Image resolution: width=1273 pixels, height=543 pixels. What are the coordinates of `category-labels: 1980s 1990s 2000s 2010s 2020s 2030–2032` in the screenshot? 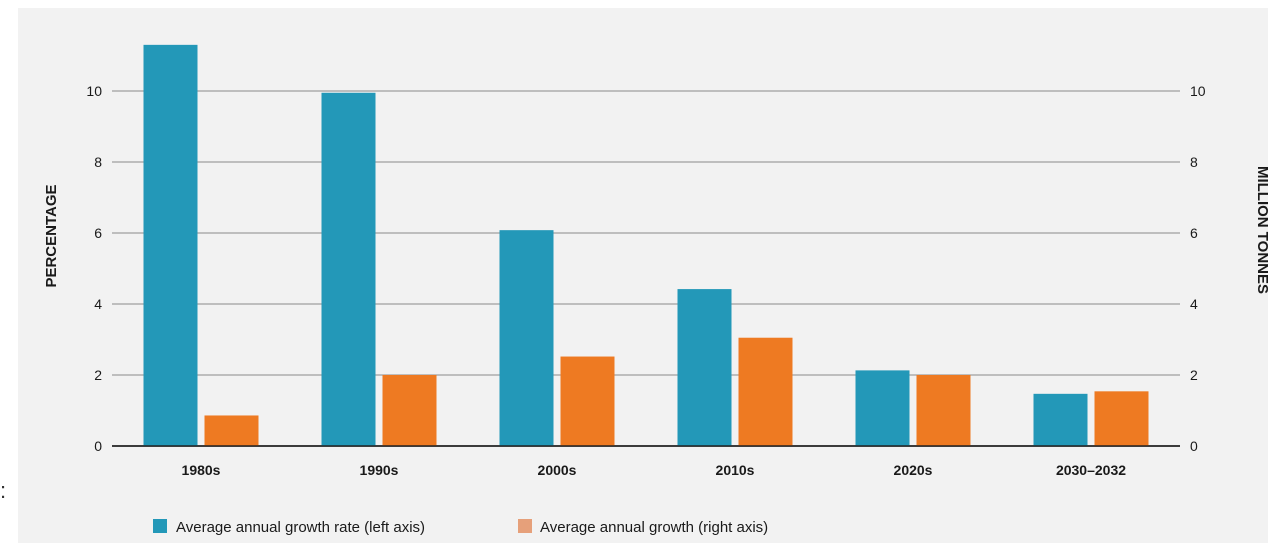 It's located at (654, 470).